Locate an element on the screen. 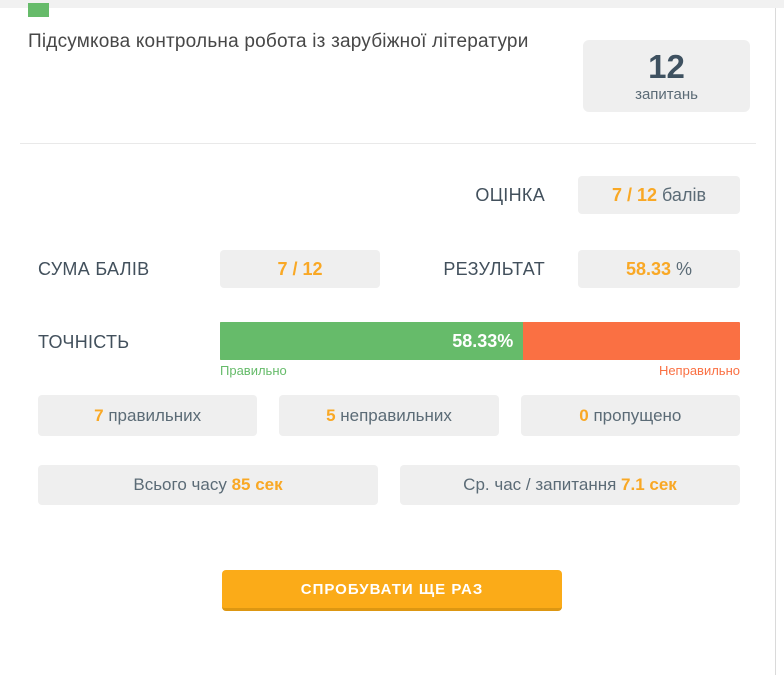 This screenshot has height=675, width=784. avg-time-label: Ср. час / запитання is located at coordinates (542, 484).